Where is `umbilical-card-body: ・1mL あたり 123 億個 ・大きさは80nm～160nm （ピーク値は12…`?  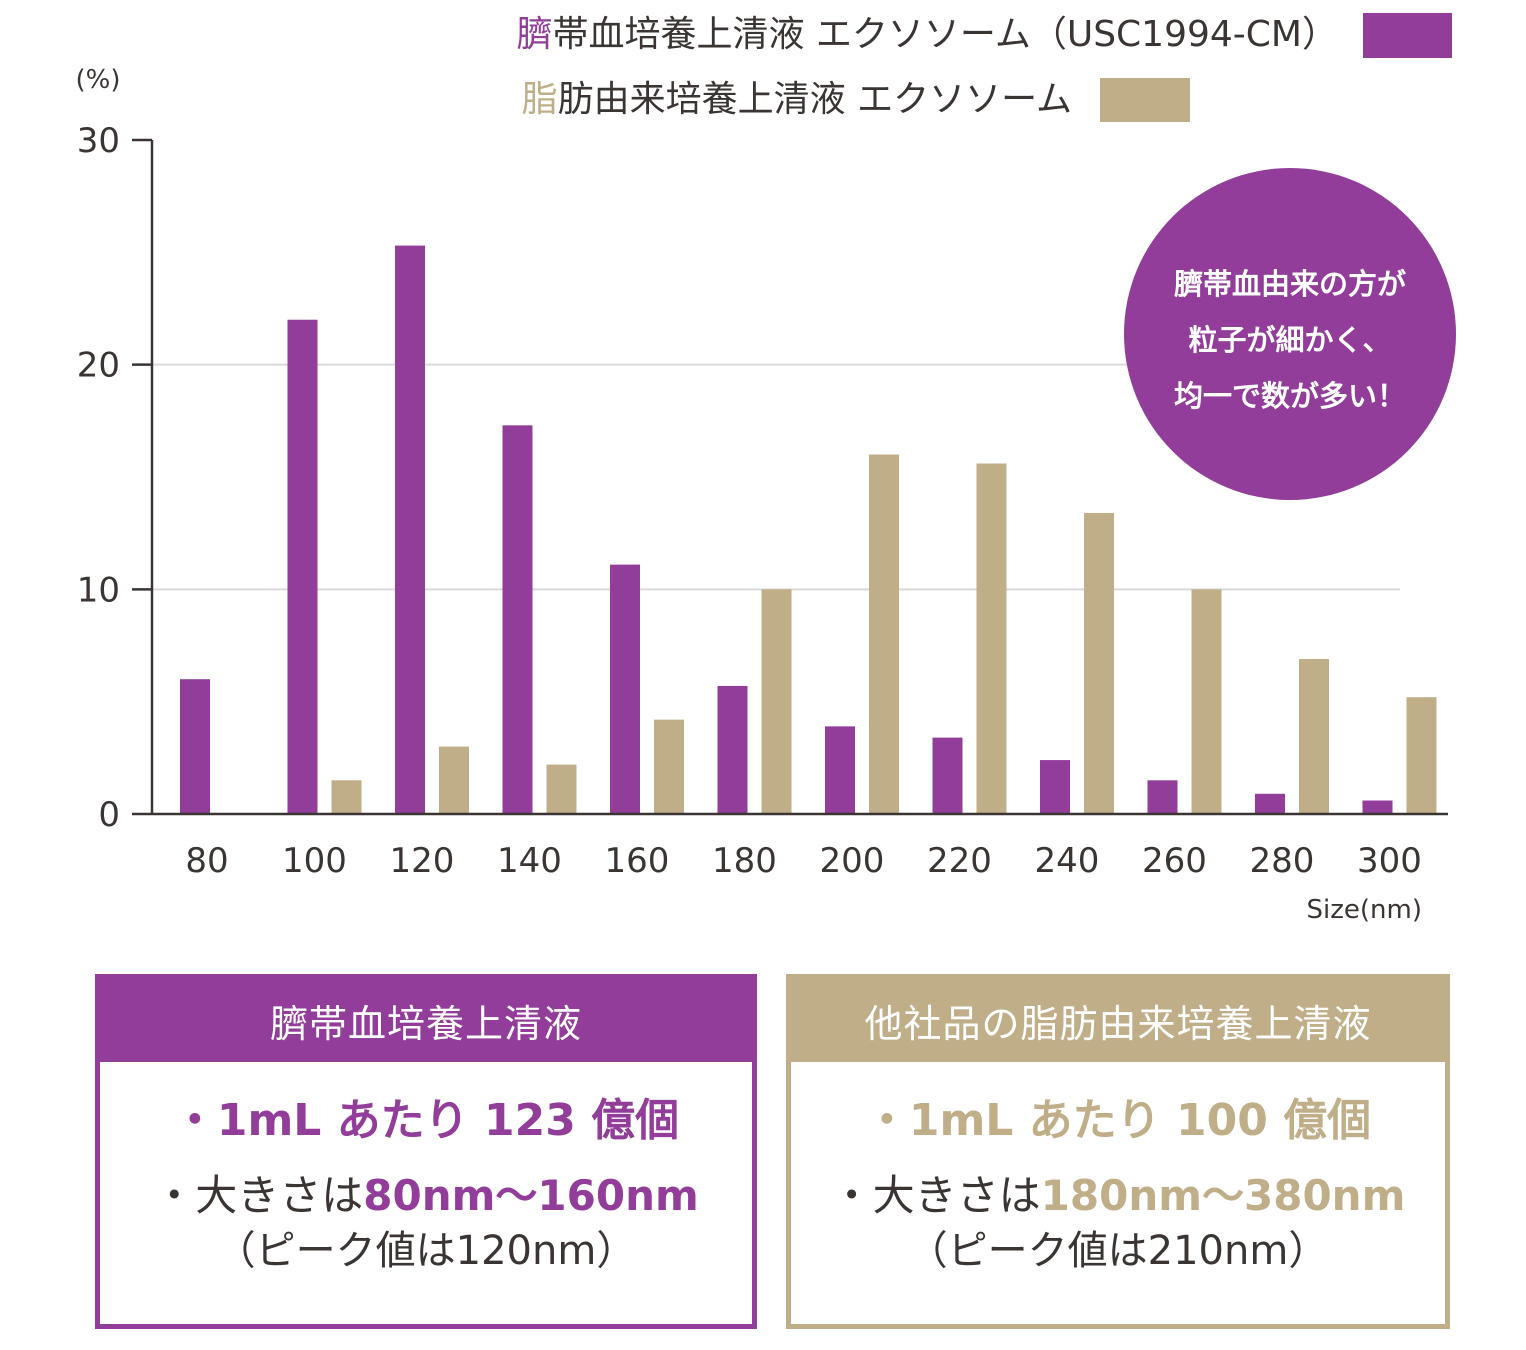
umbilical-card-body: ・1mL あたり 123 億個 ・大きさは80nm～160nm （ピーク値は12… is located at coordinates (426, 1170).